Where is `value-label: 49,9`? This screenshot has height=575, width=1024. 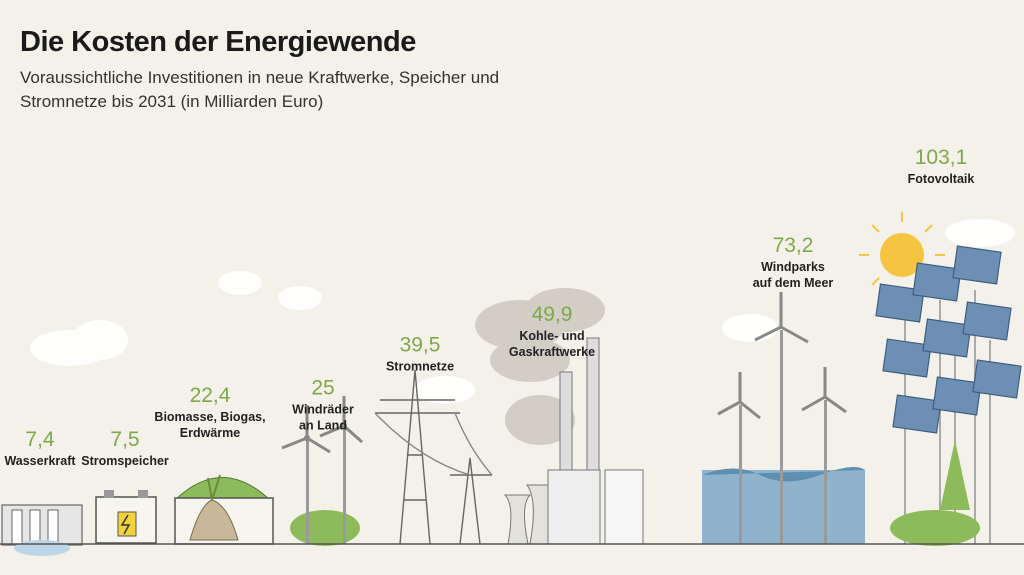
value-label: 49,9 is located at coordinates (552, 314).